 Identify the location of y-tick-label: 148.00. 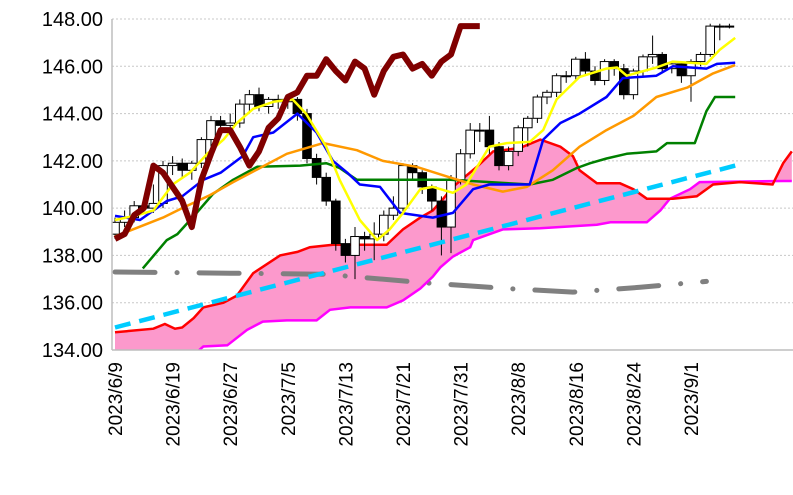
(72, 20).